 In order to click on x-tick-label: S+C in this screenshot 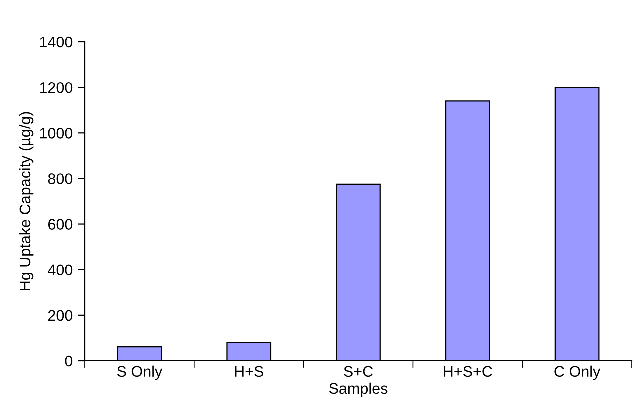, I will do `click(358, 372)`.